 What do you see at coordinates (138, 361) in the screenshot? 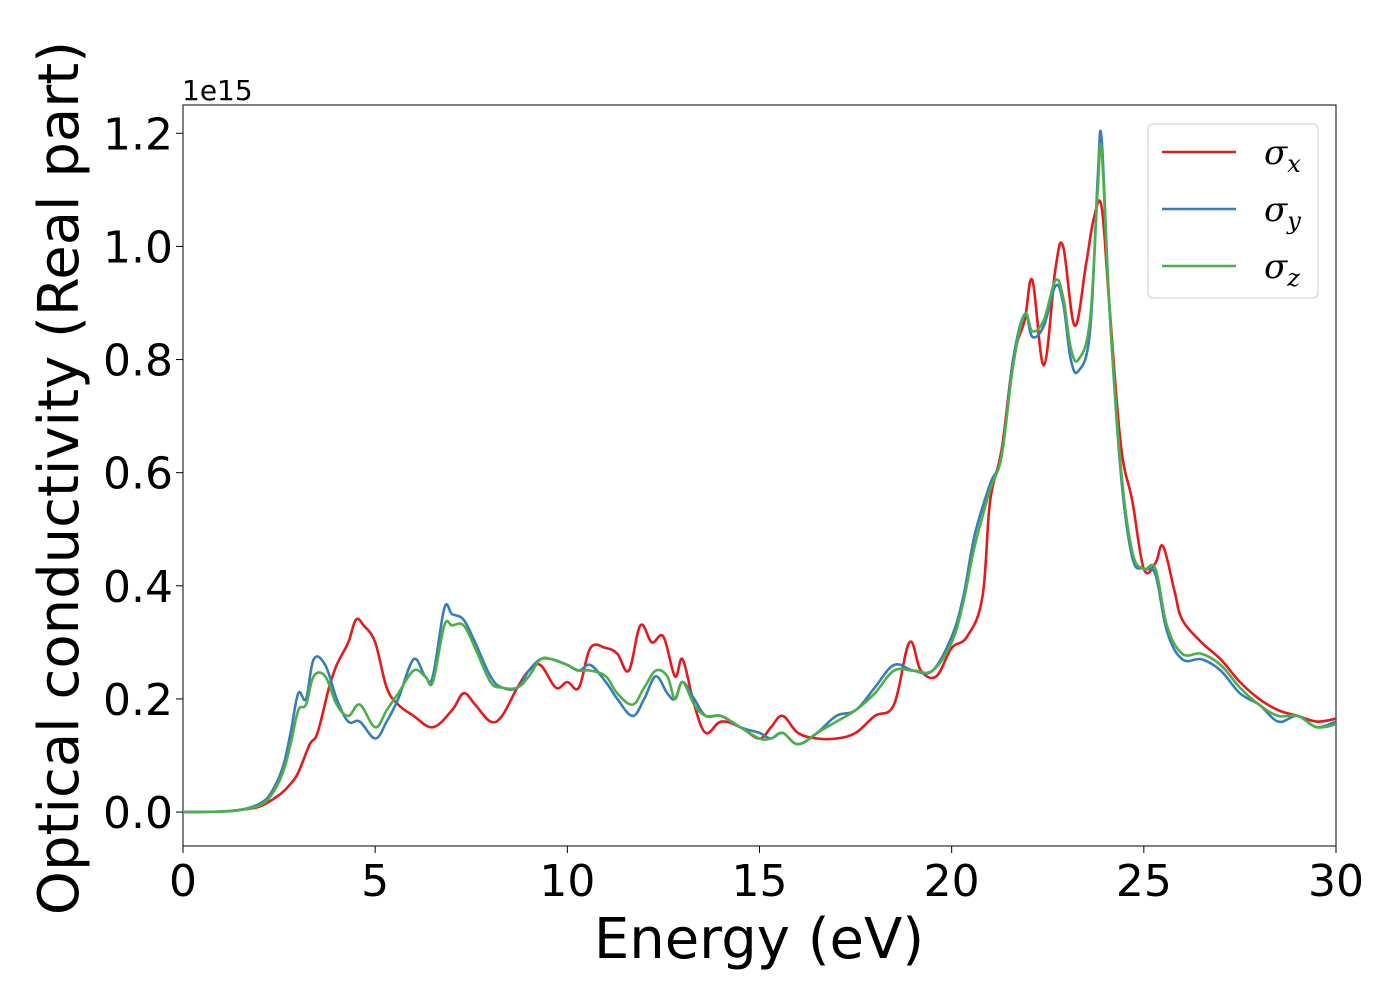
I see `y-tick-label: 0.8` at bounding box center [138, 361].